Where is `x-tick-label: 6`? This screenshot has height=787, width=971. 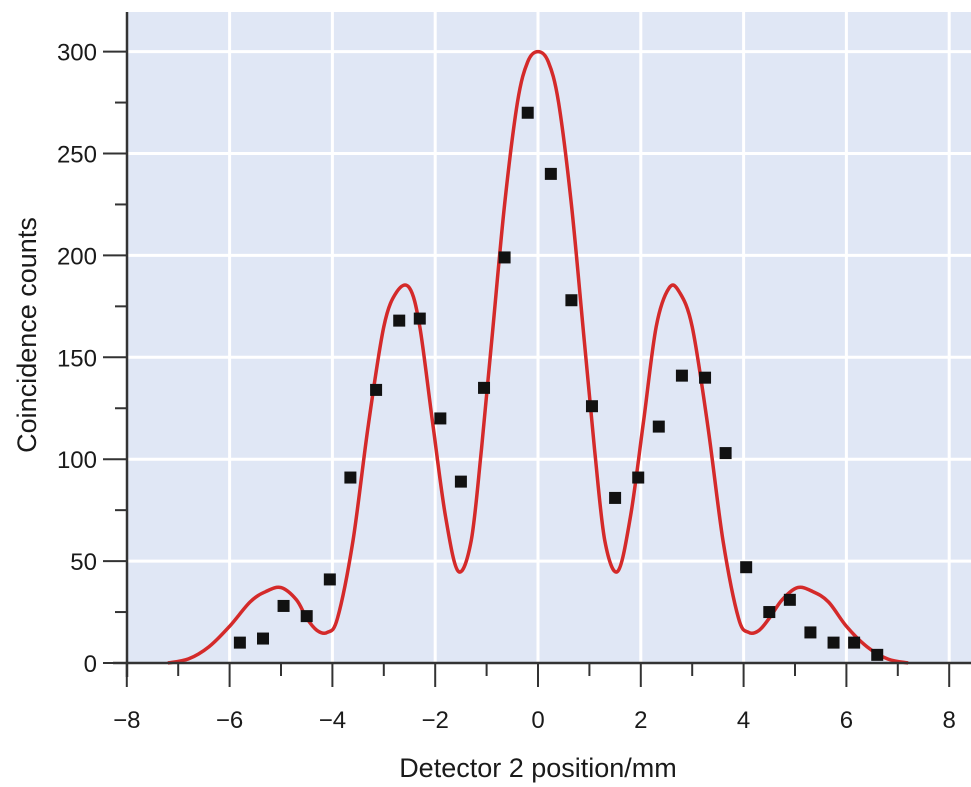 x-tick-label: 6 is located at coordinates (846, 720).